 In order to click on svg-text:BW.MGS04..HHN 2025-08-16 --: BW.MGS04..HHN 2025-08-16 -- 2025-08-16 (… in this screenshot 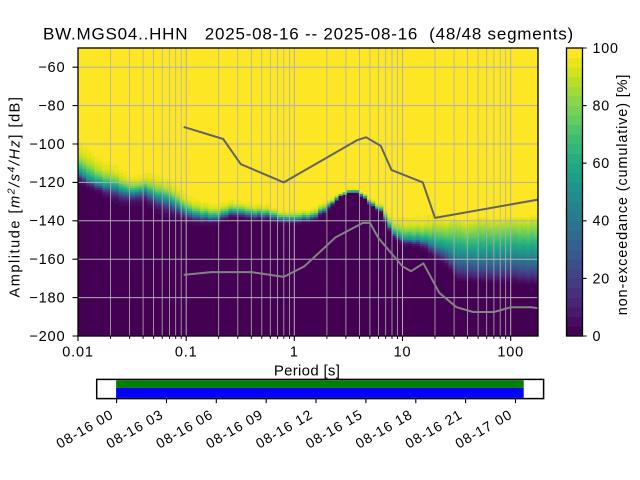, I will do `click(308, 34)`.